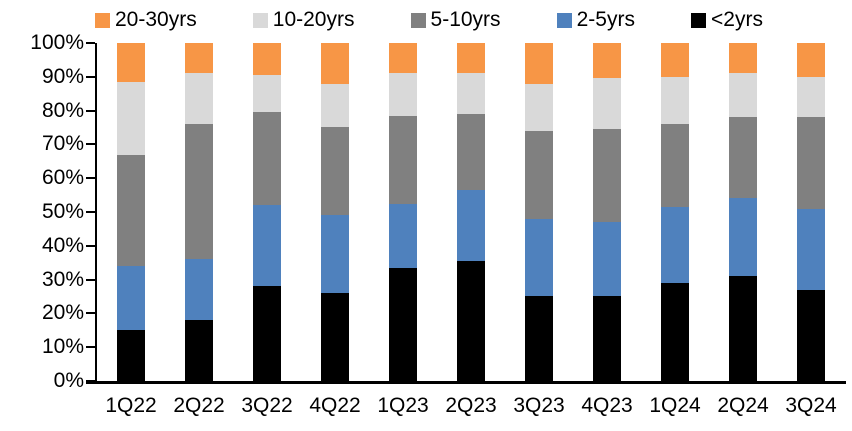 The height and width of the screenshot is (431, 852). I want to click on y-axis-tick-label-40: 40%, so click(62, 245).